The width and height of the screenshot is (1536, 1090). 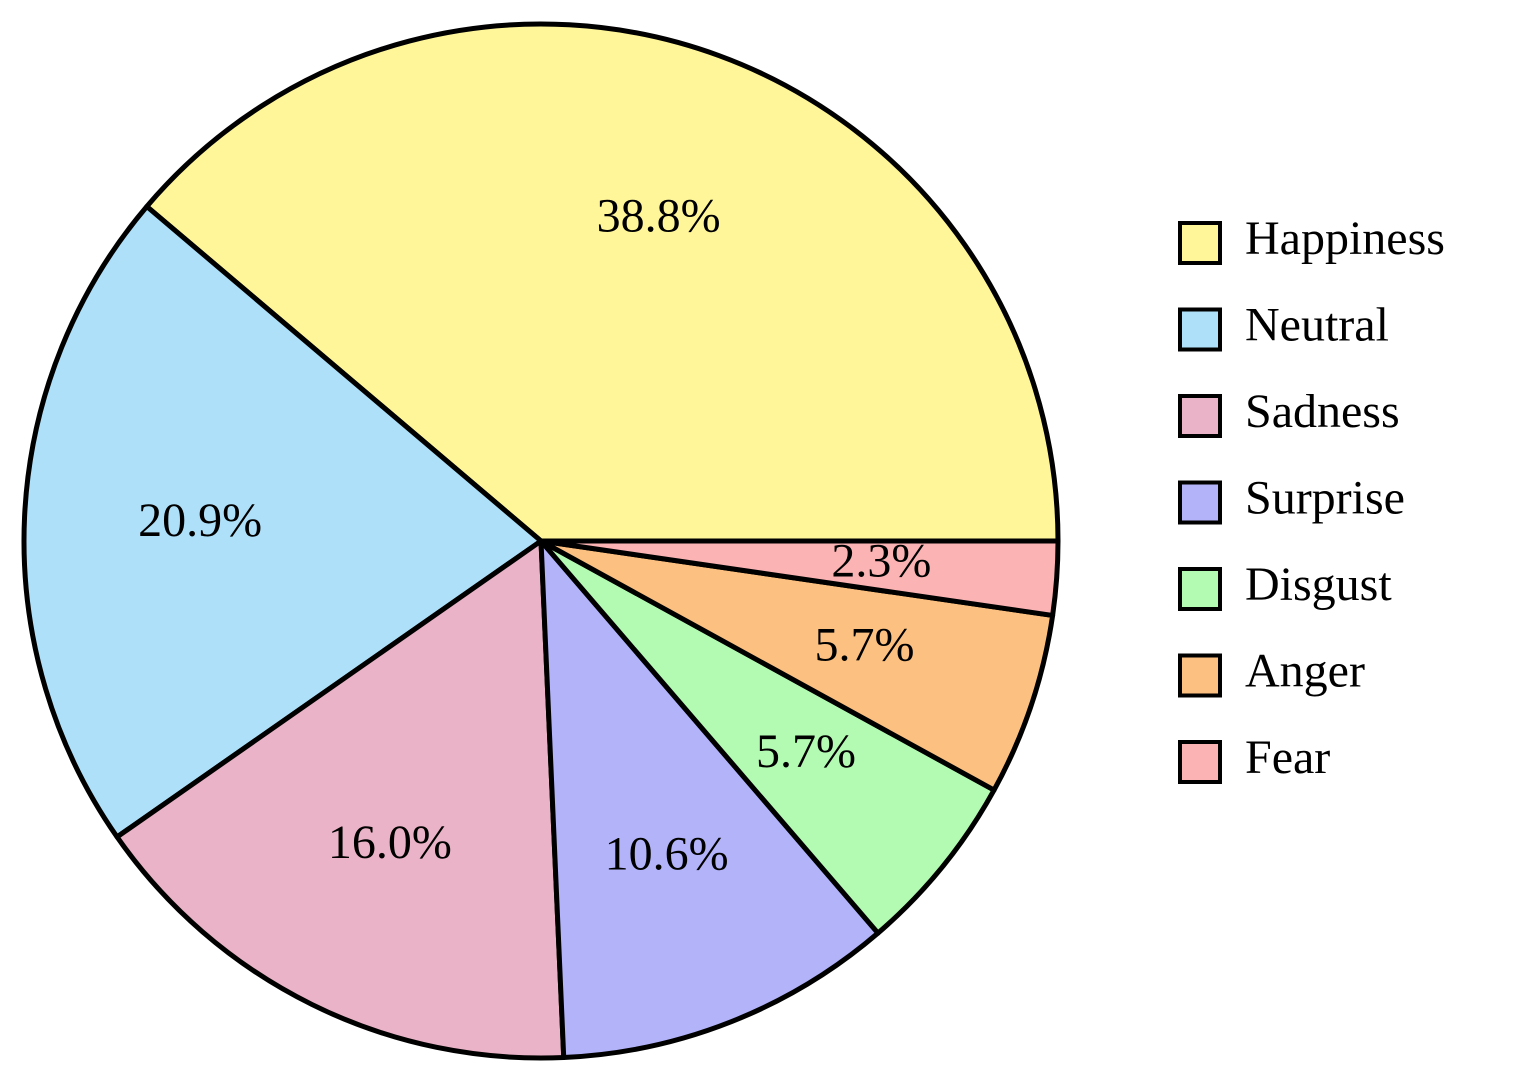 What do you see at coordinates (1322, 411) in the screenshot?
I see `legend-label: Sadness` at bounding box center [1322, 411].